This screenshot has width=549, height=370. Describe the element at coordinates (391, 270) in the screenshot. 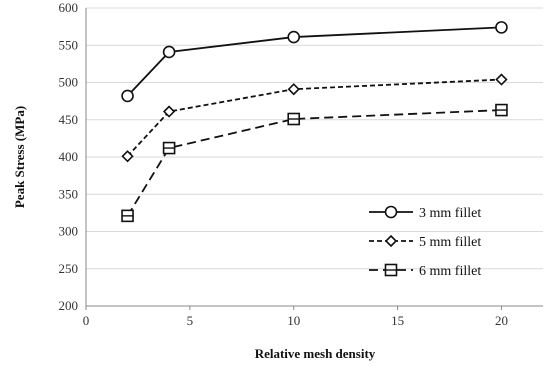

I see `legend-marker-6-mm-fillet` at that location.